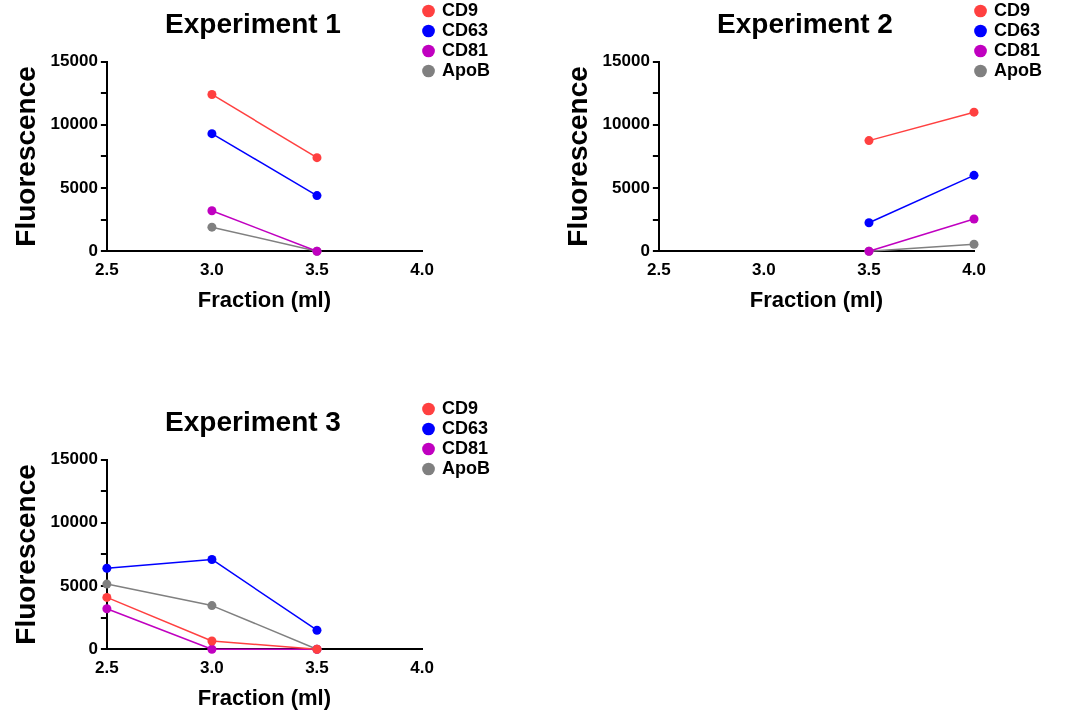  Describe the element at coordinates (805, 23) in the screenshot. I see `chart-title: Experiment 2` at that location.